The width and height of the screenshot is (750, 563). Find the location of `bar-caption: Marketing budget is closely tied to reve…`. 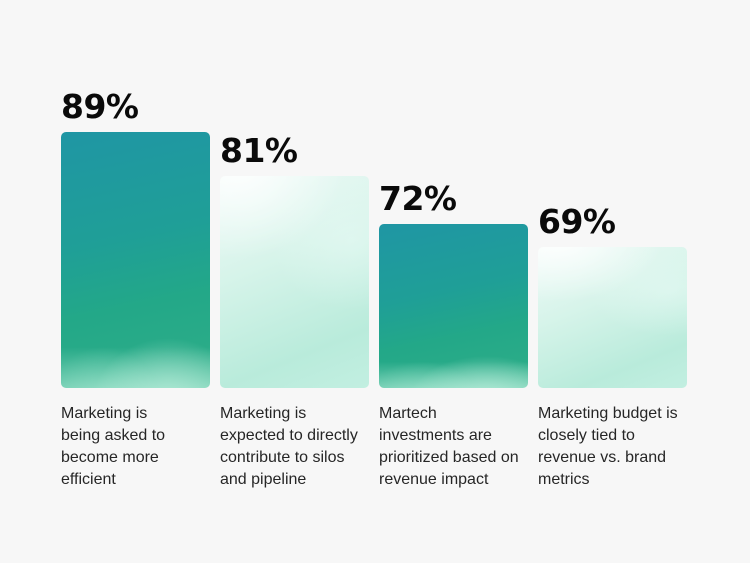

bar-caption: Marketing budget is closely tied to reve… is located at coordinates (608, 446).